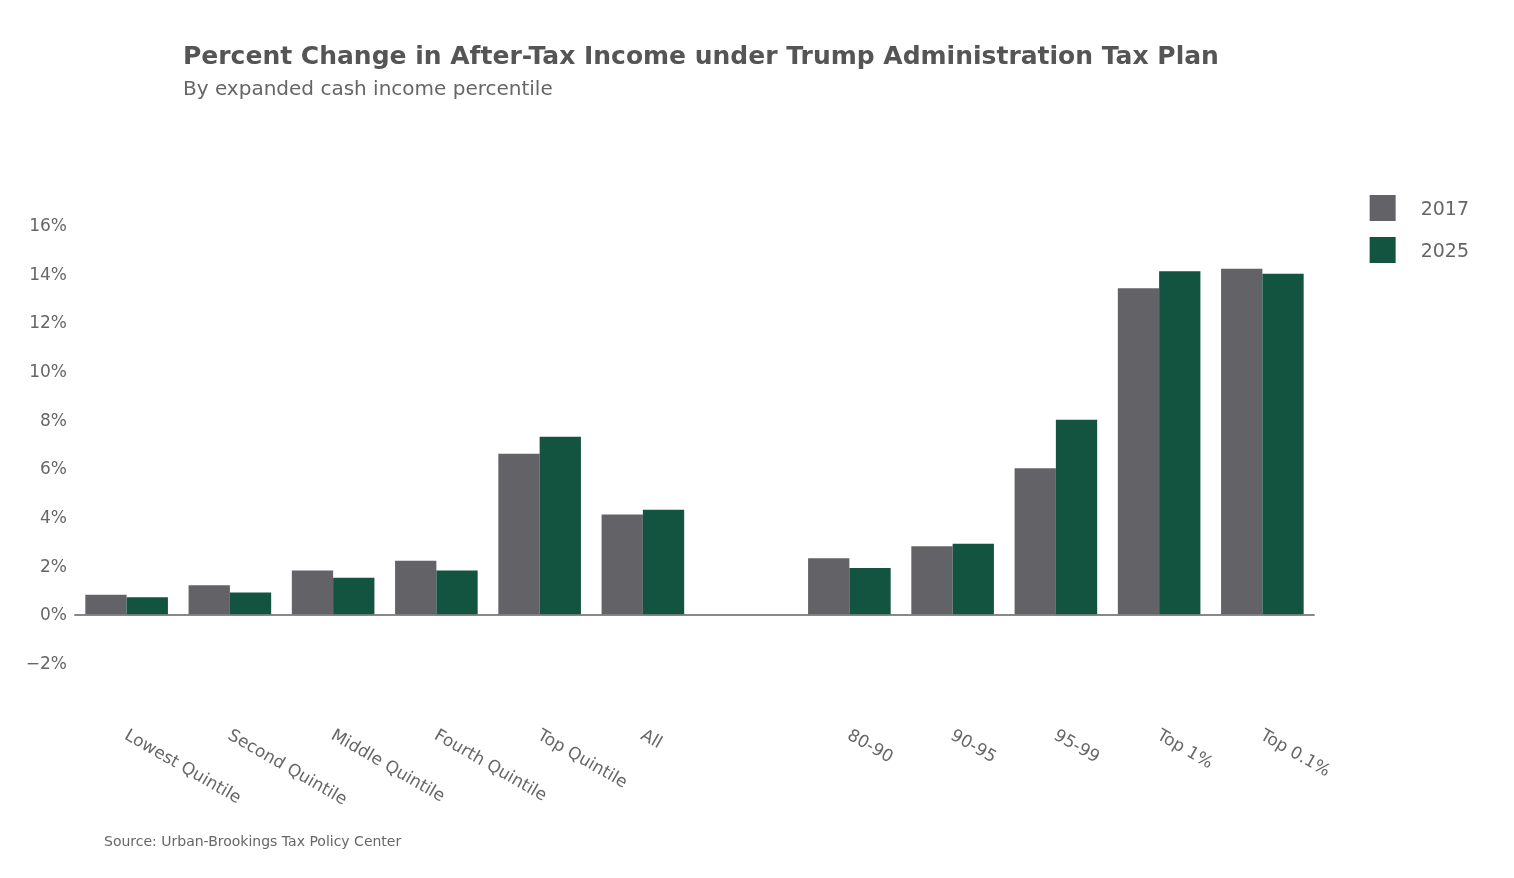  I want to click on chart-subtitle: By expanded cash income percentile, so click(368, 88).